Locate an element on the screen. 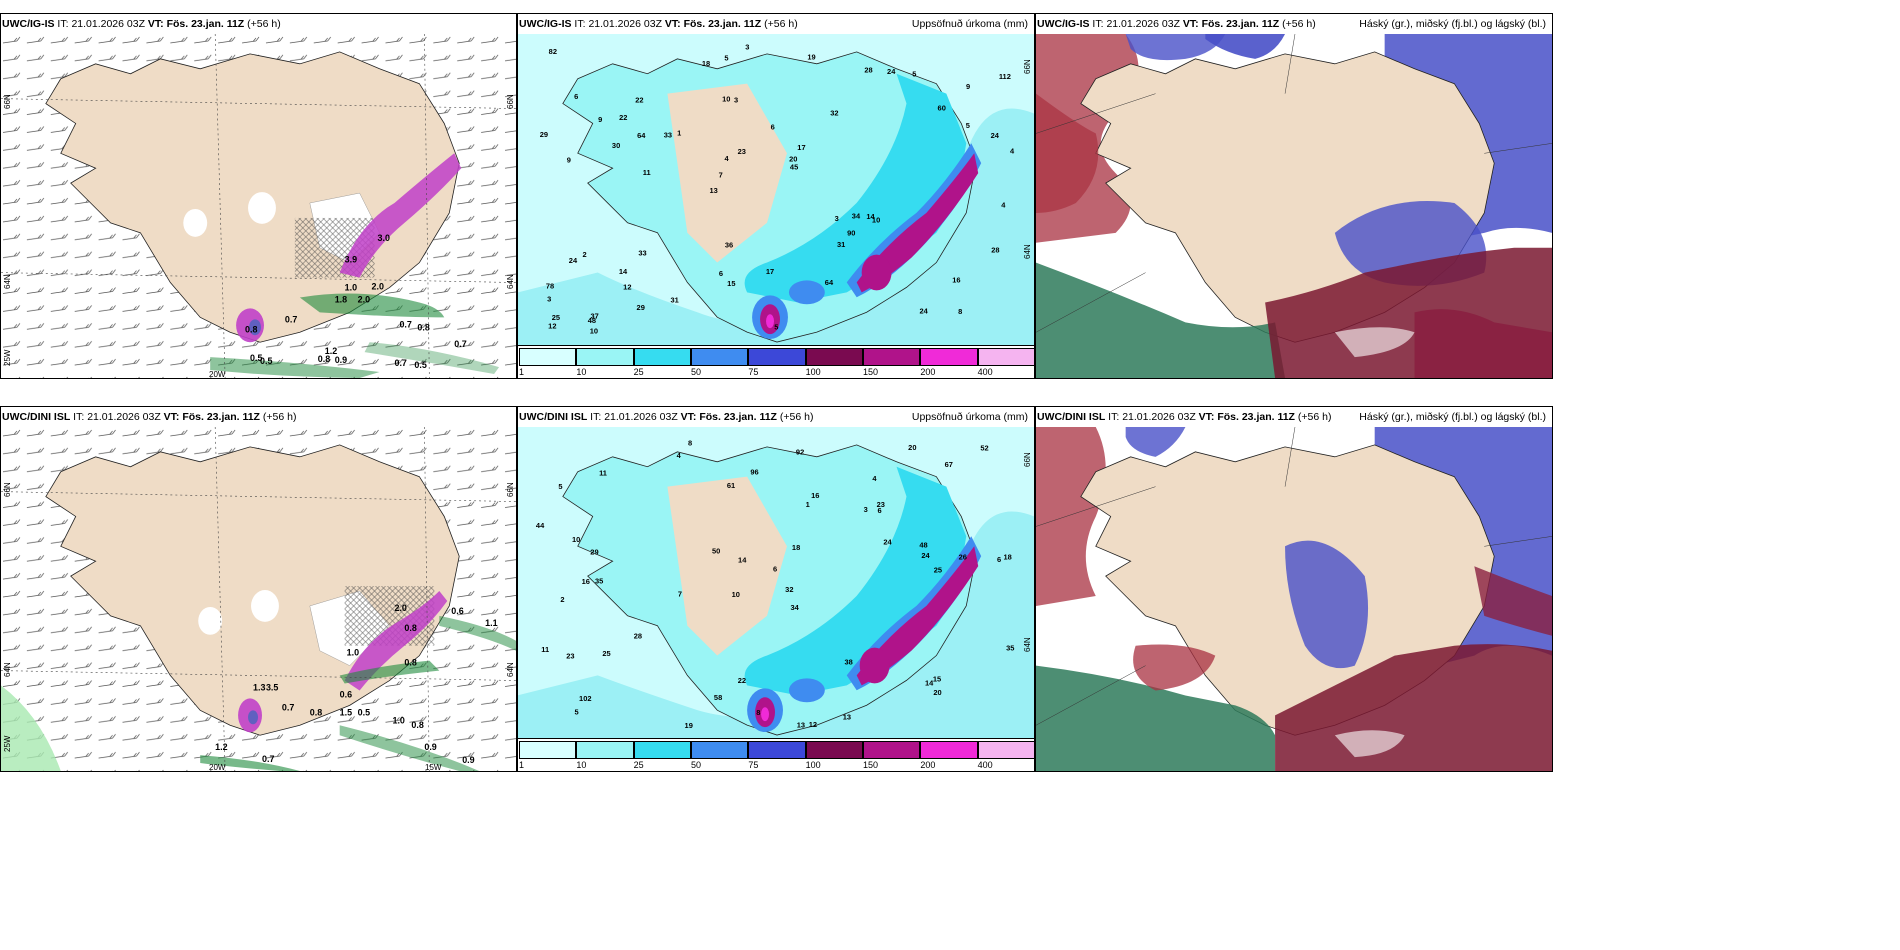 The width and height of the screenshot is (1900, 950). precip-value: 35 is located at coordinates (1010, 648).